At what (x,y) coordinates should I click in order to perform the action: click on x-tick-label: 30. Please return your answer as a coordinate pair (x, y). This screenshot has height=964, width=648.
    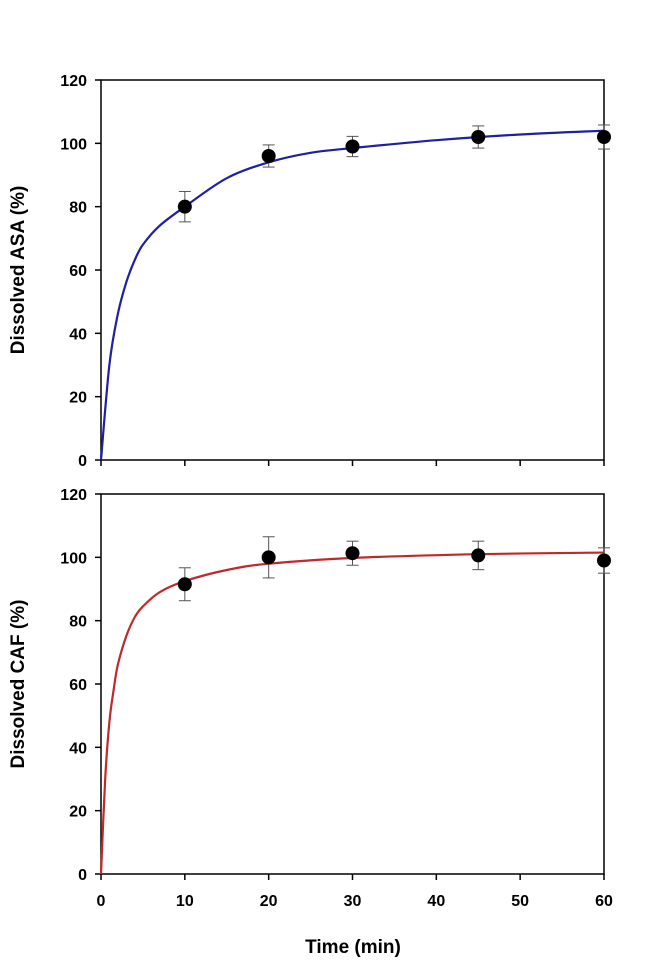
    Looking at the image, I should click on (353, 901).